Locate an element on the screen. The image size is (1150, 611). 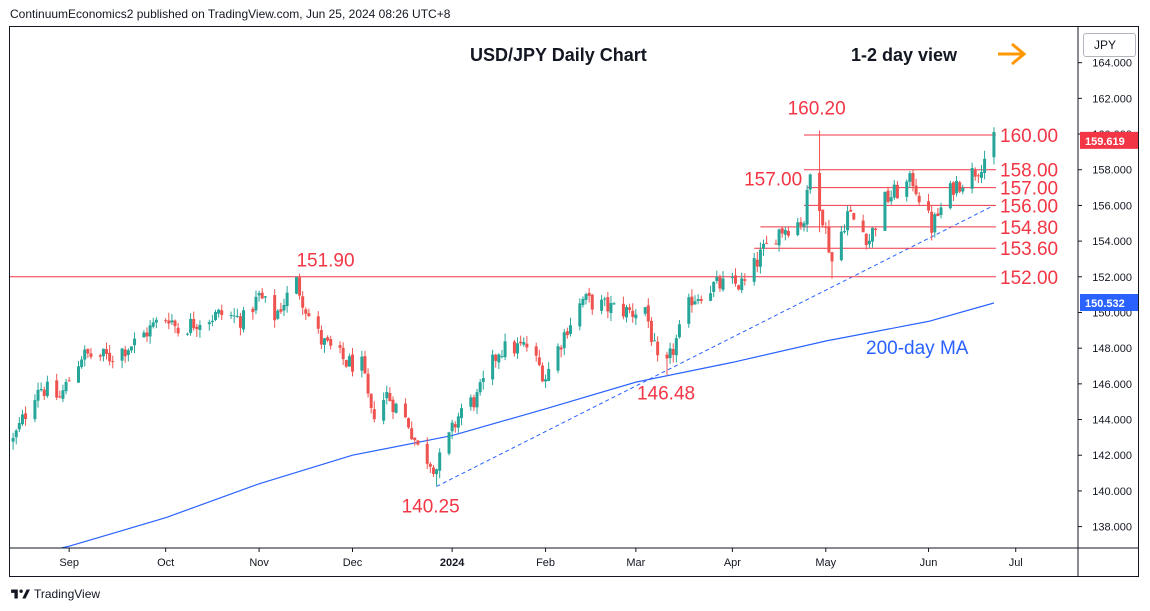
y-tick-label: 154.000 is located at coordinates (1112, 242).